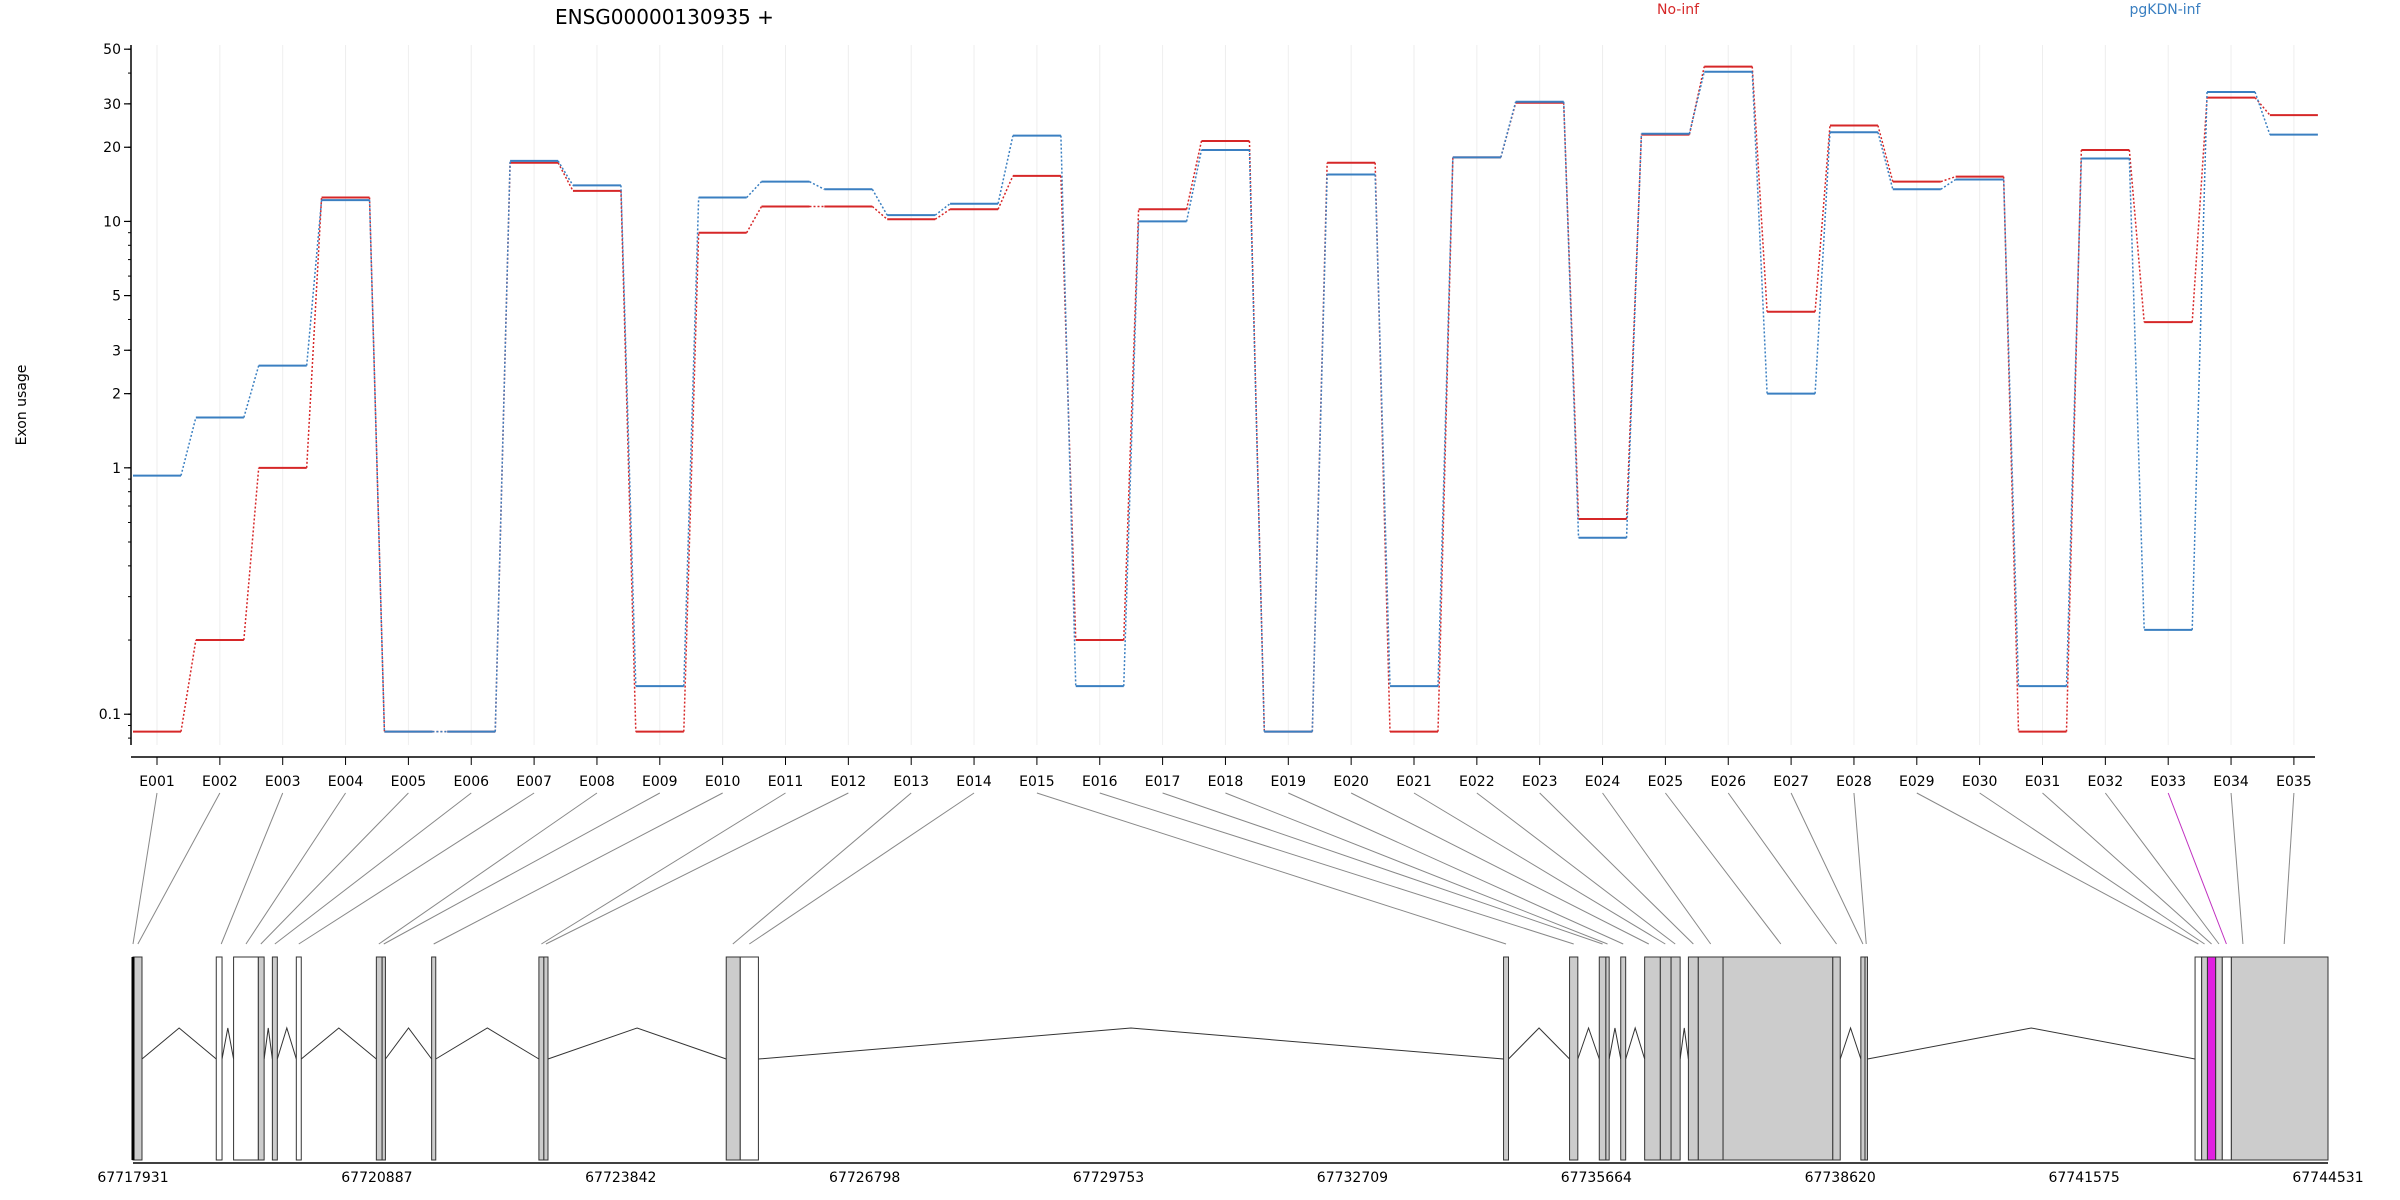 This screenshot has height=1200, width=2400. What do you see at coordinates (488, 868) in the screenshot?
I see `exon-connector-E008` at bounding box center [488, 868].